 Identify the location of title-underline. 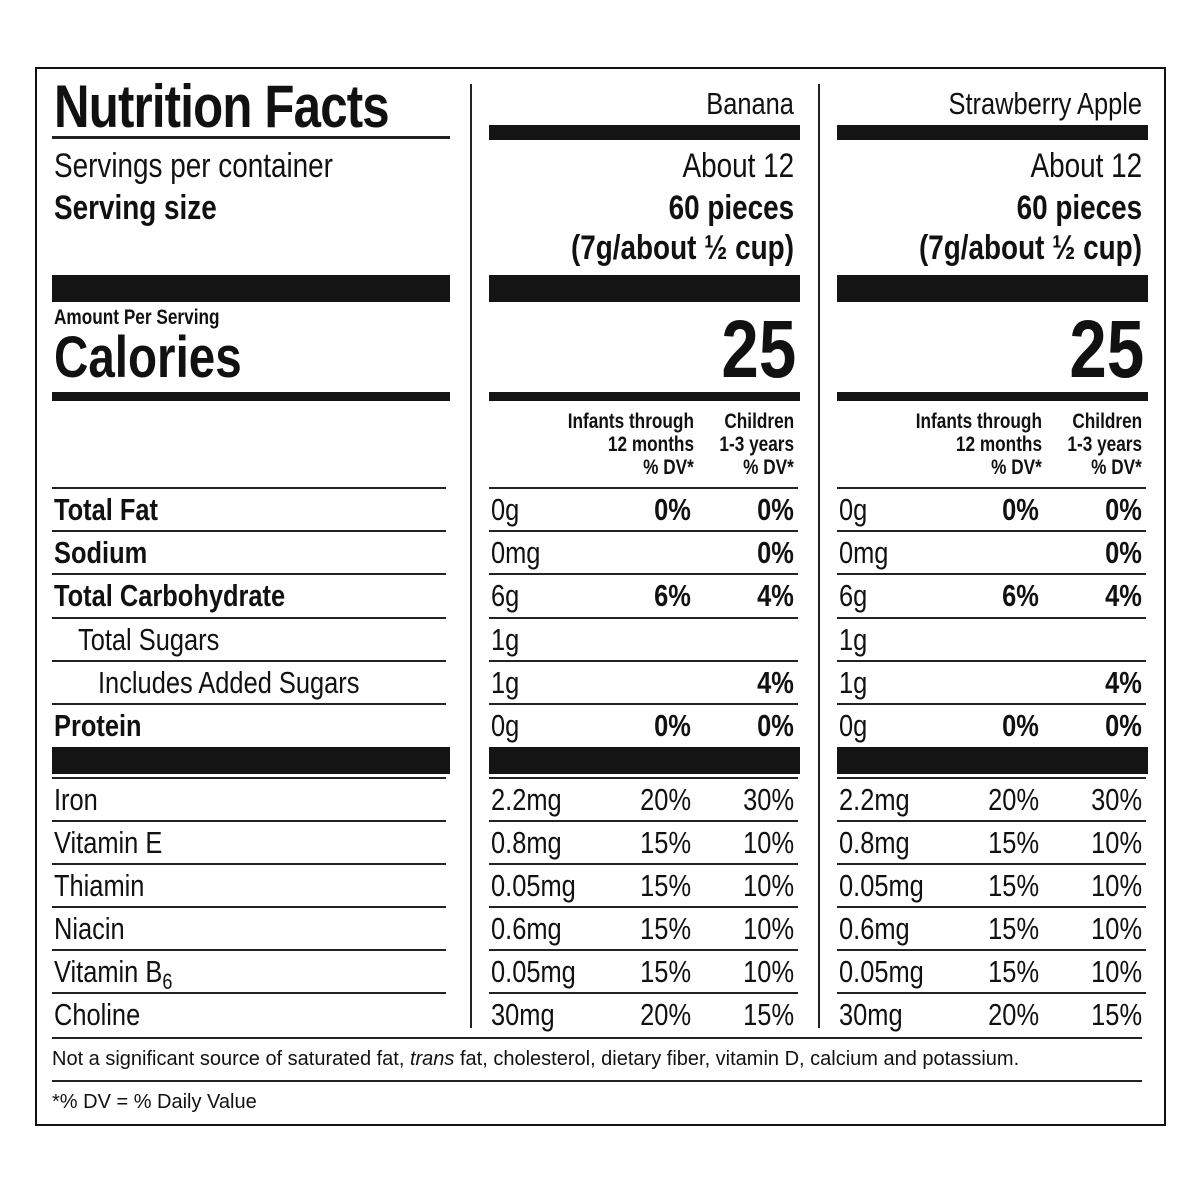
(251, 137).